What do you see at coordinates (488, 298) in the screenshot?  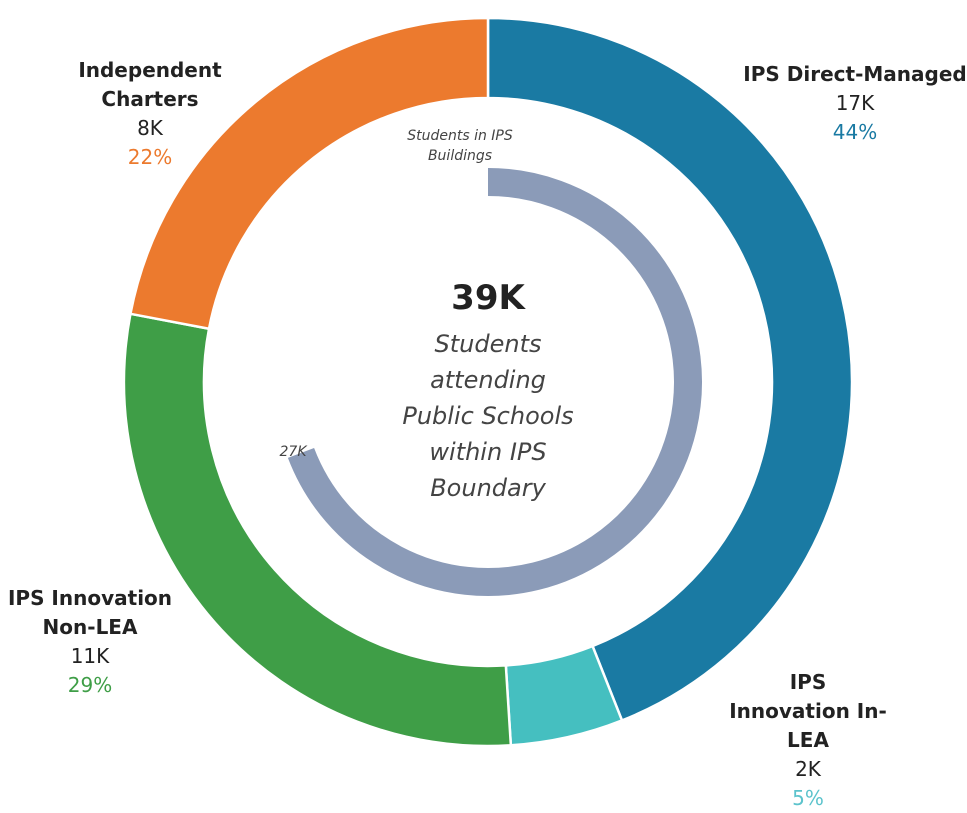 I see `center-value: 39K` at bounding box center [488, 298].